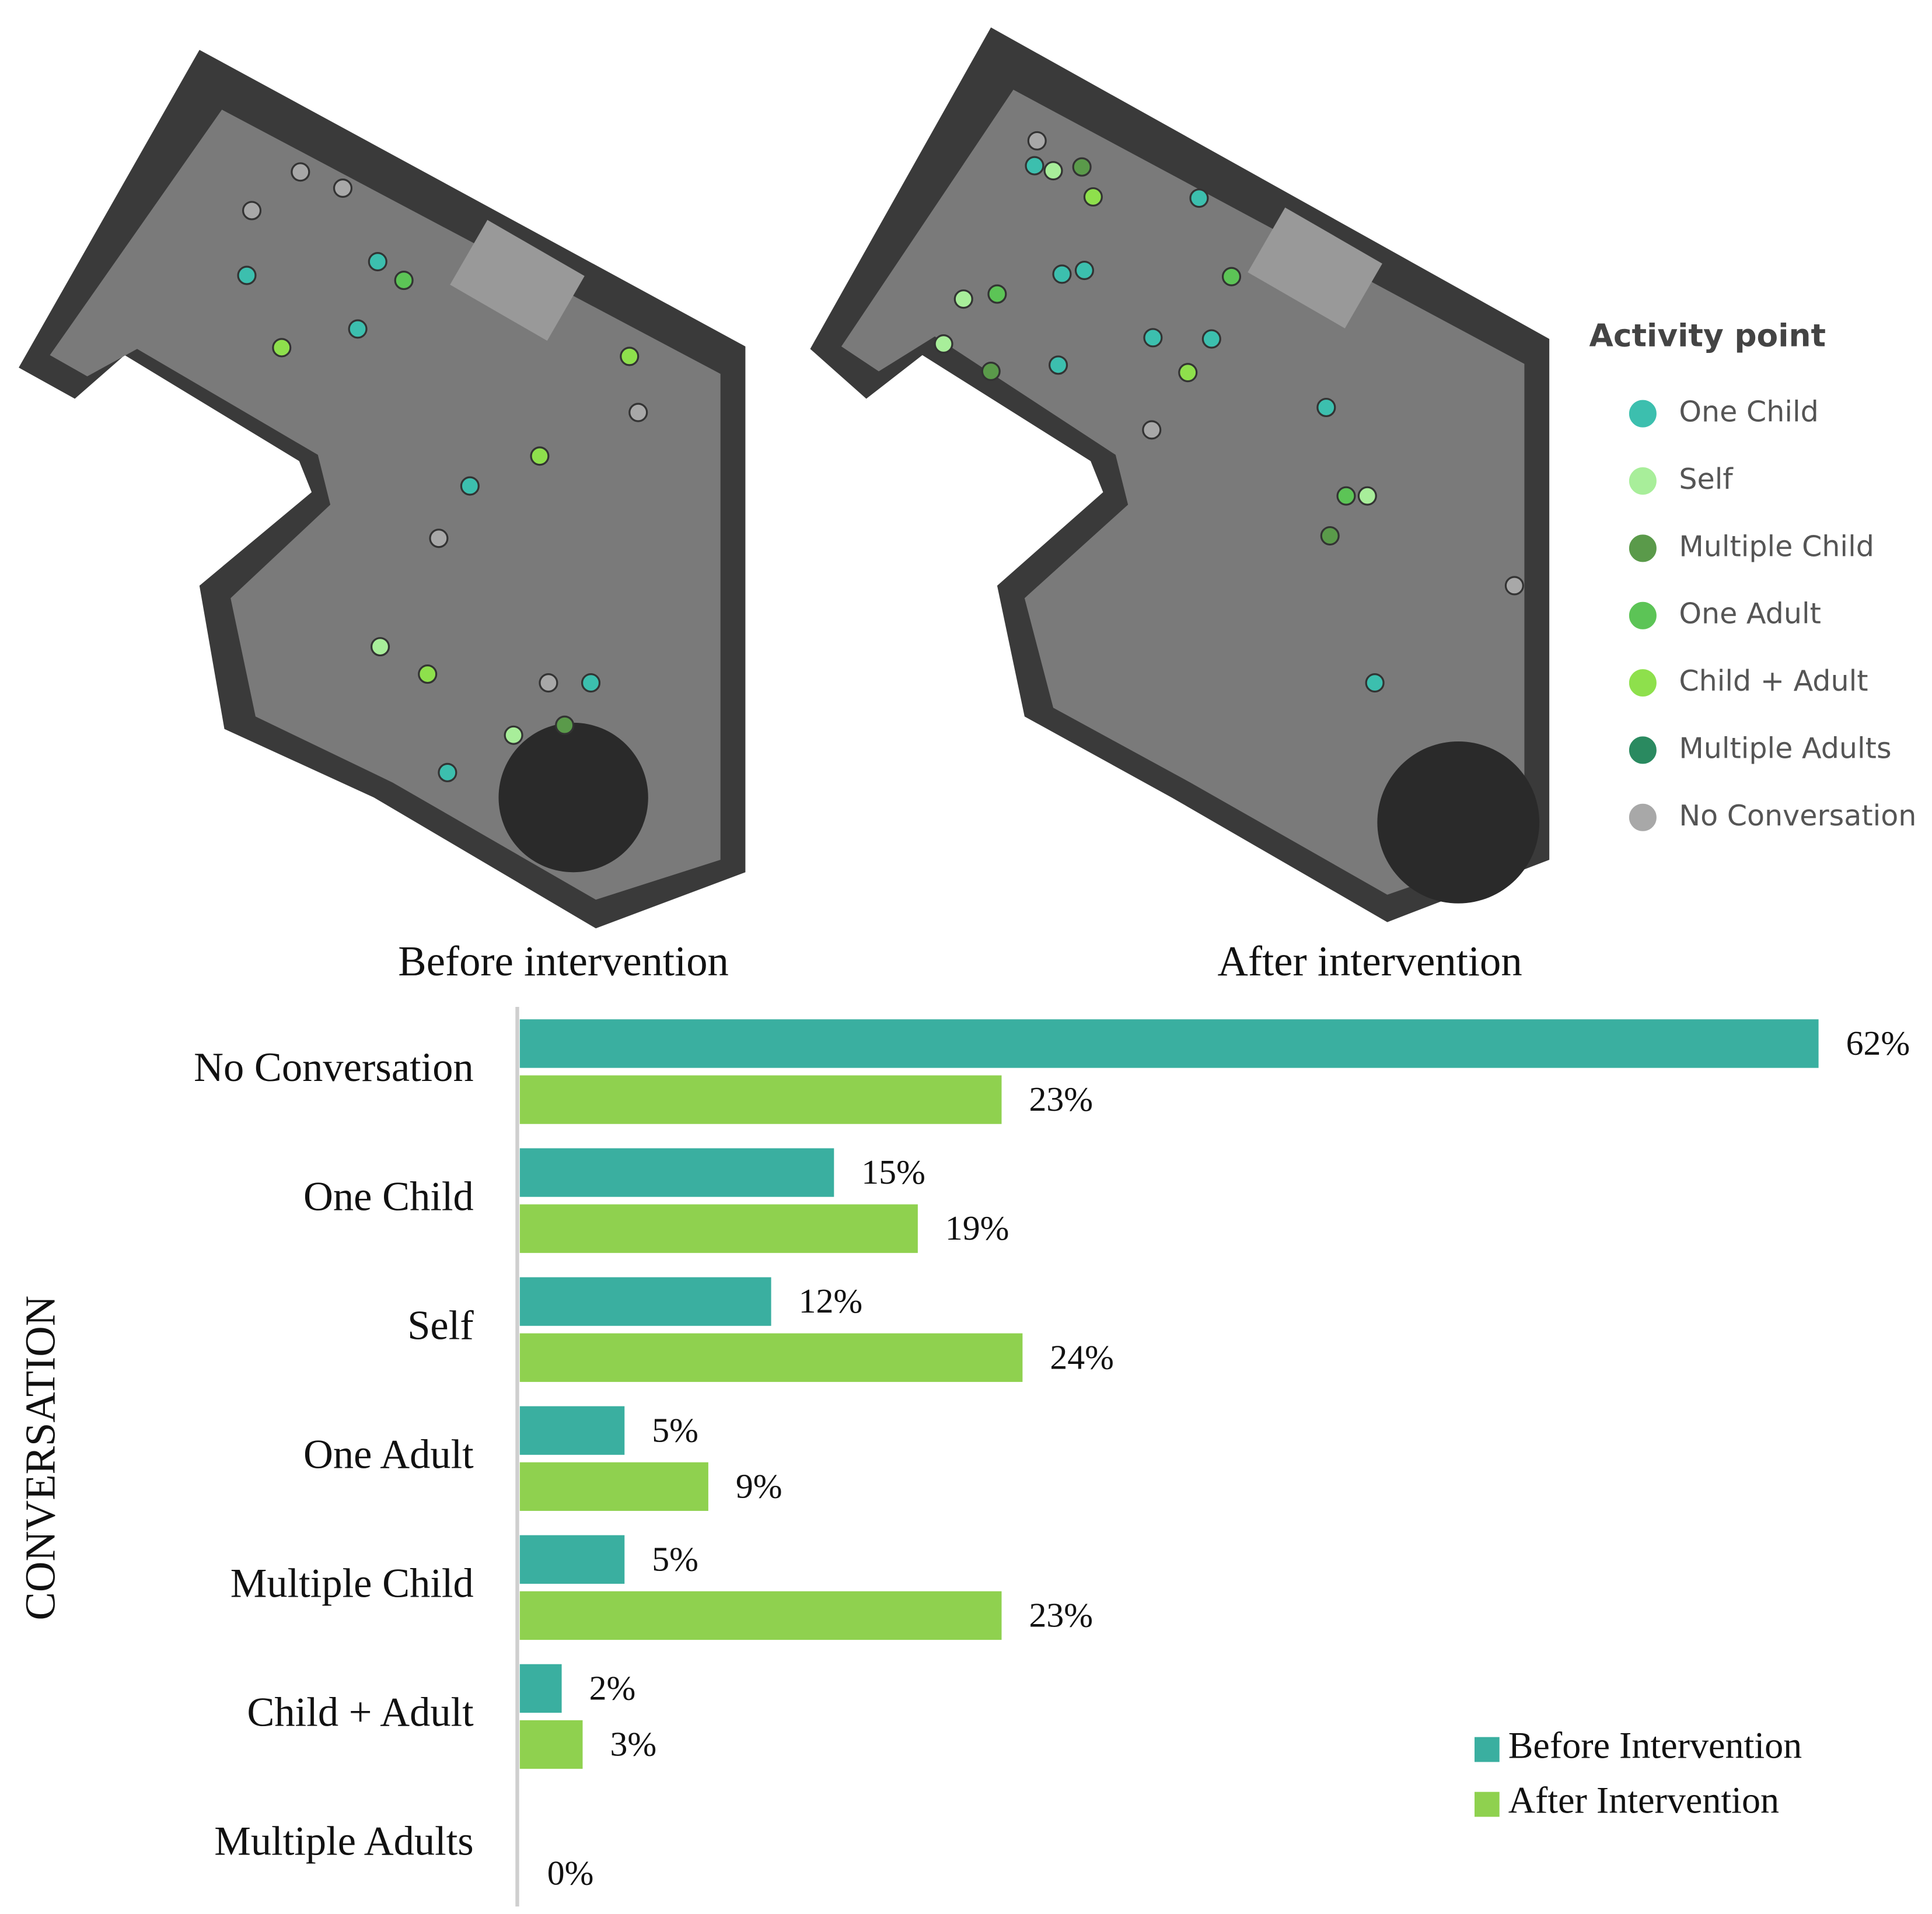 The width and height of the screenshot is (1932, 1914). Describe the element at coordinates (1878, 1043) in the screenshot. I see `value-label: 62%` at that location.